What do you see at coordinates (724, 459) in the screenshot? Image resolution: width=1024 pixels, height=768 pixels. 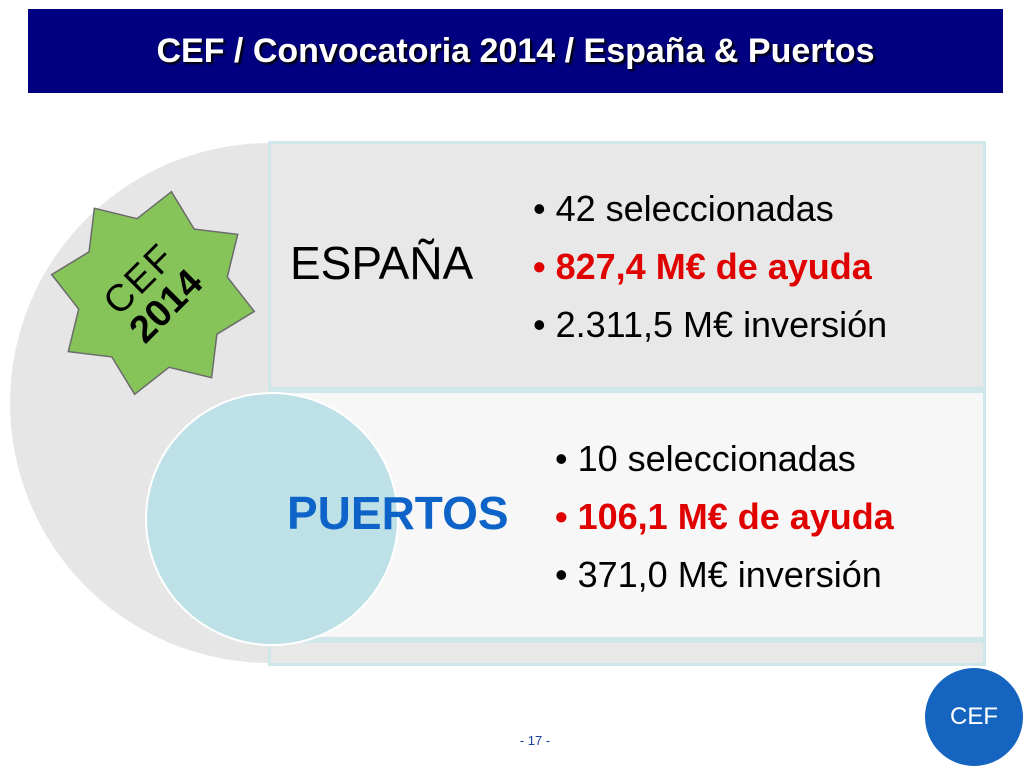 I see `puertos-selected: 10 seleccionadas` at bounding box center [724, 459].